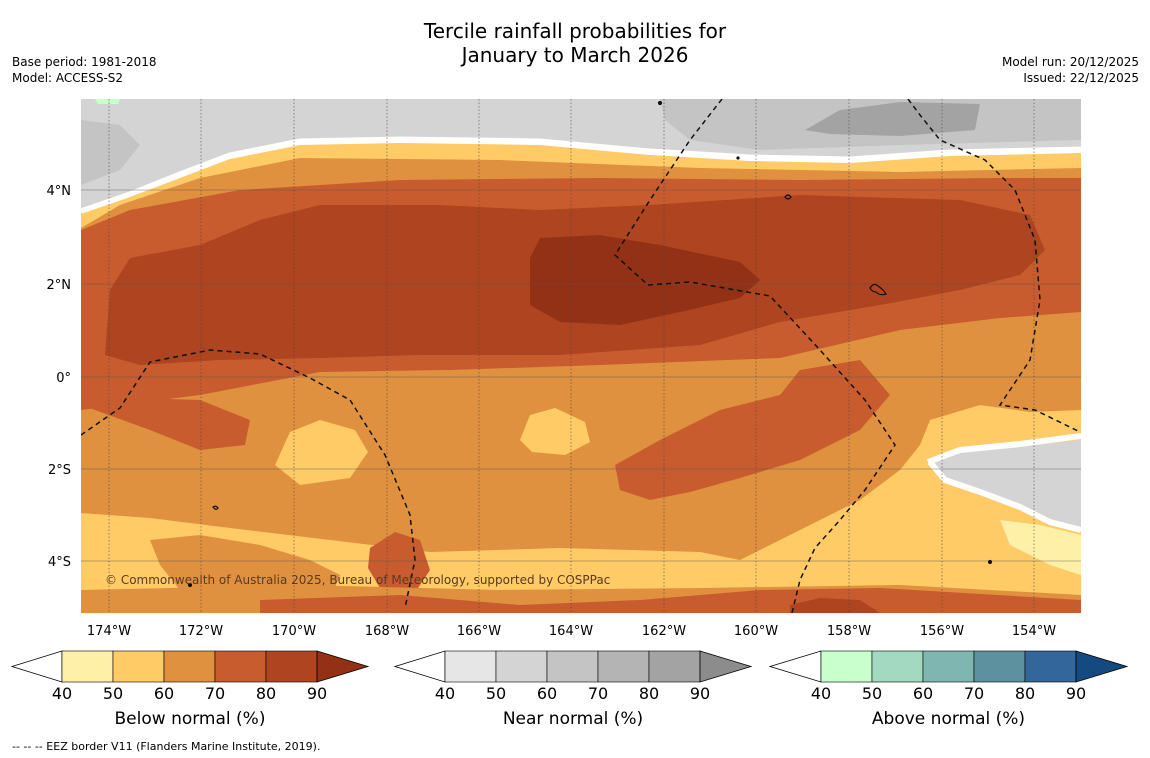 The width and height of the screenshot is (1150, 758). I want to click on lon-label-6: 162°W, so click(664, 631).